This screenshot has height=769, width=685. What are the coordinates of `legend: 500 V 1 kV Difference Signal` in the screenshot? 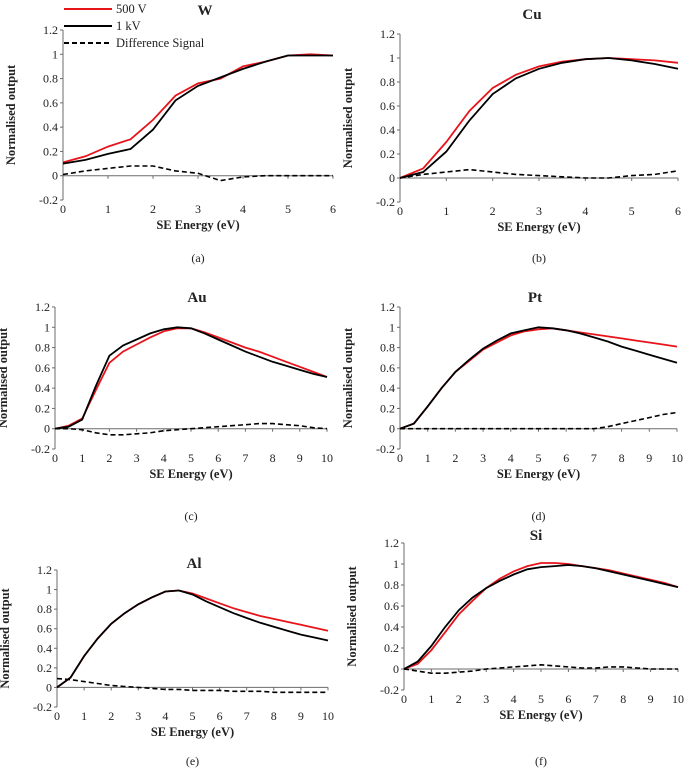 It's located at (134, 26).